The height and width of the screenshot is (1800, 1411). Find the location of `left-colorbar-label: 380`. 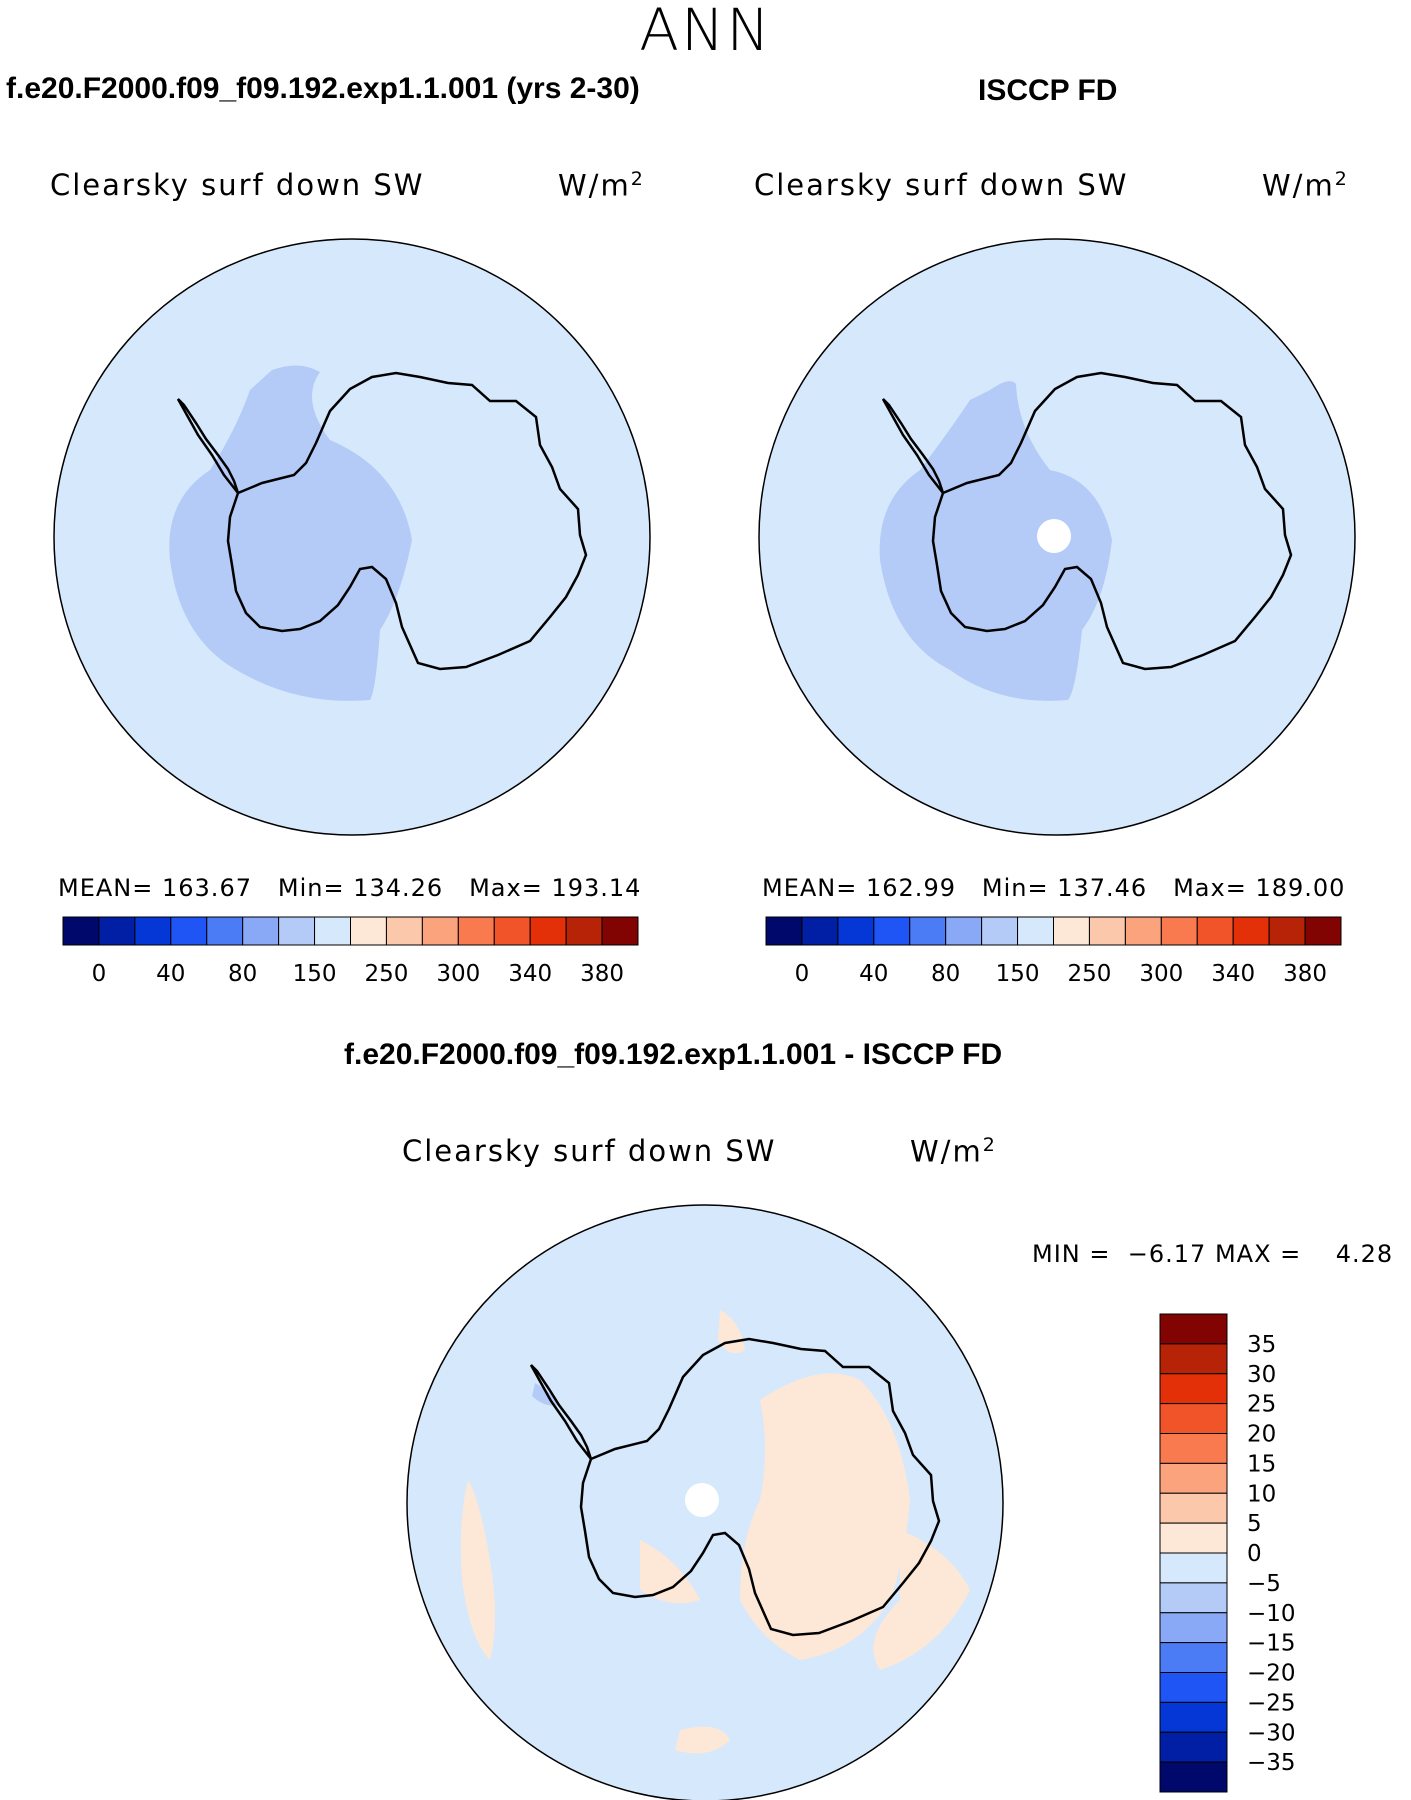

left-colorbar-label: 380 is located at coordinates (602, 974).